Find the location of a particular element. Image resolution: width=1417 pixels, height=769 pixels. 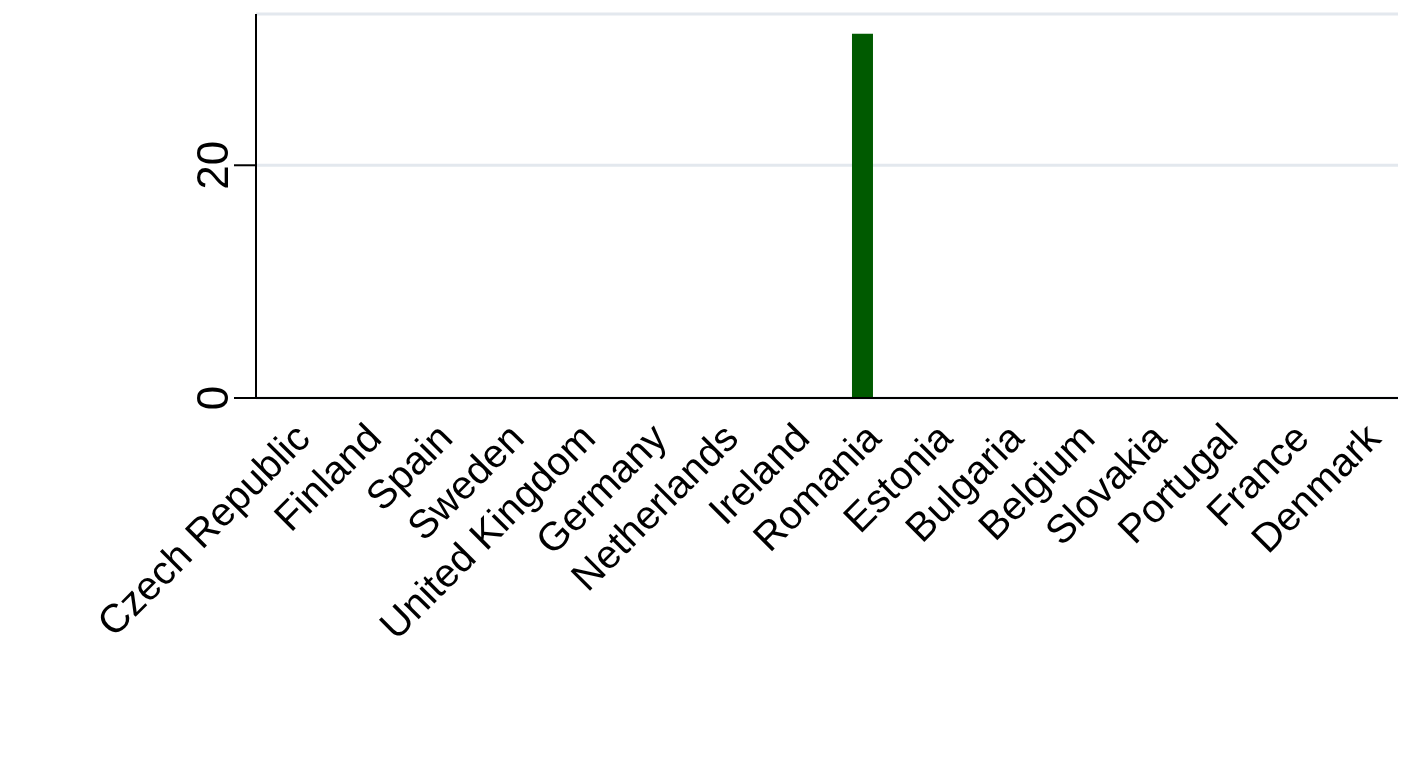

y-tick-label: 0 is located at coordinates (212, 398).